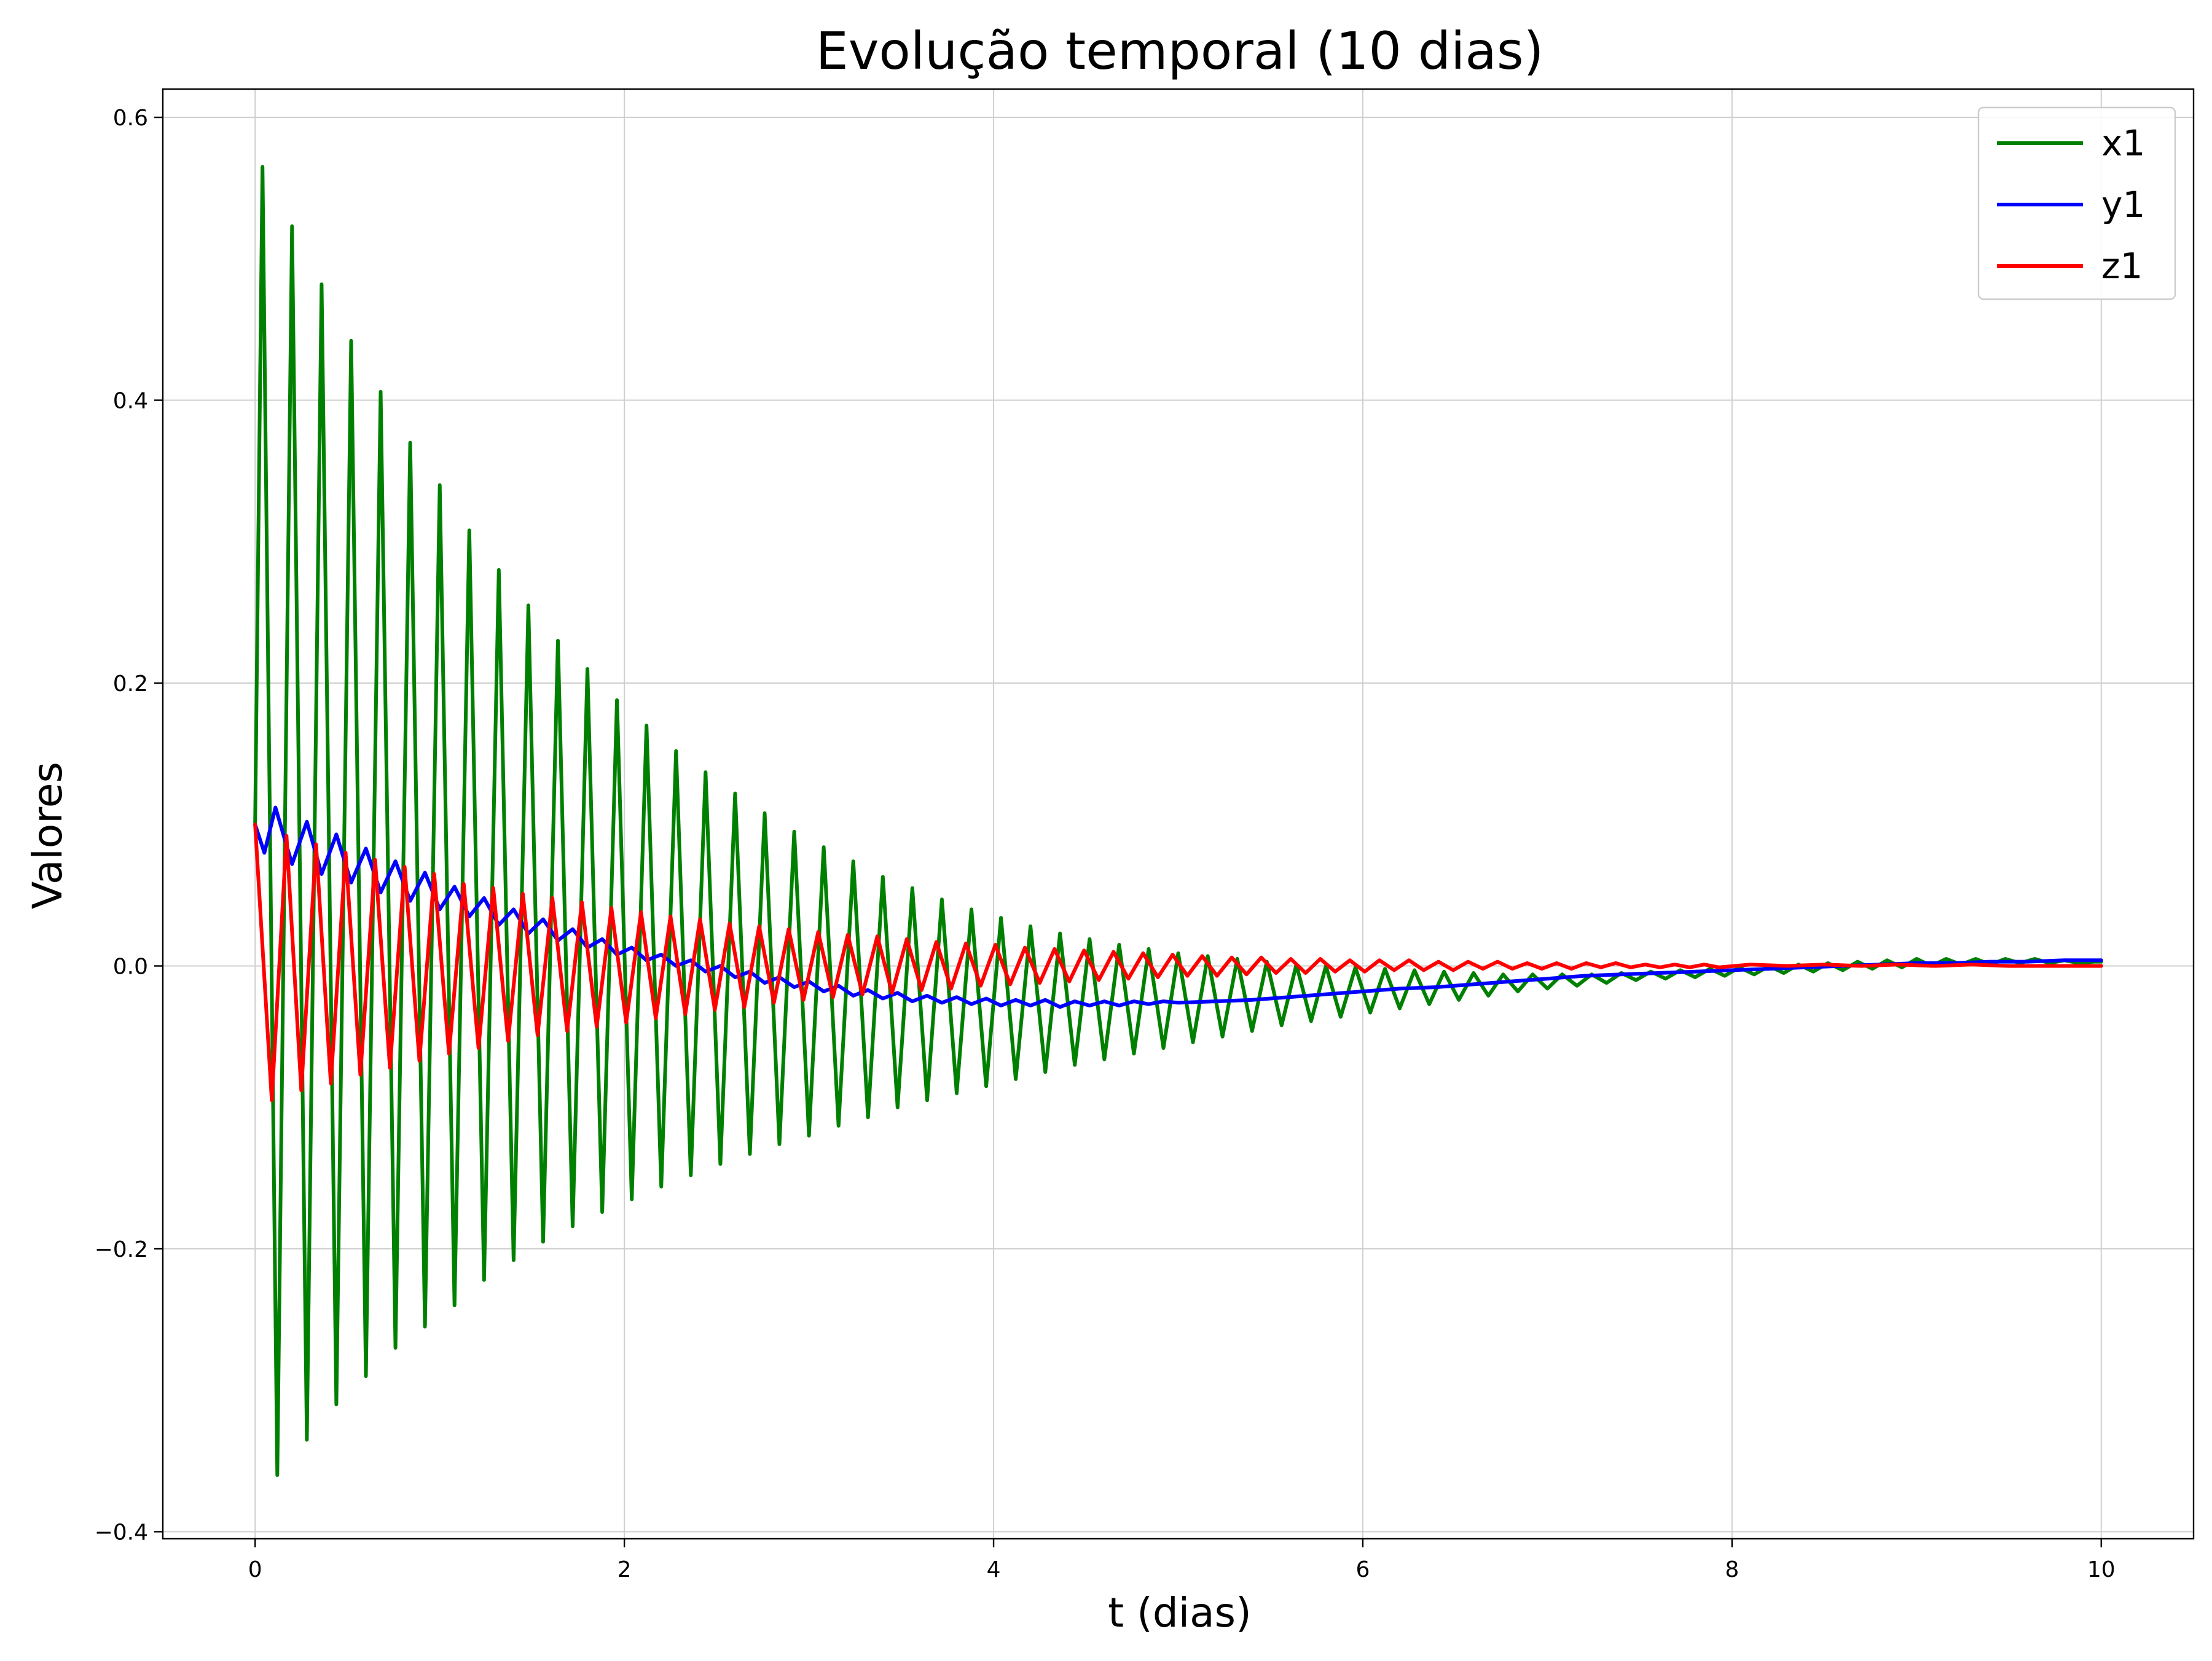 Image resolution: width=2212 pixels, height=1661 pixels. Describe the element at coordinates (1180, 51) in the screenshot. I see `chart-title: Evolução temporal (10 dias)` at that location.